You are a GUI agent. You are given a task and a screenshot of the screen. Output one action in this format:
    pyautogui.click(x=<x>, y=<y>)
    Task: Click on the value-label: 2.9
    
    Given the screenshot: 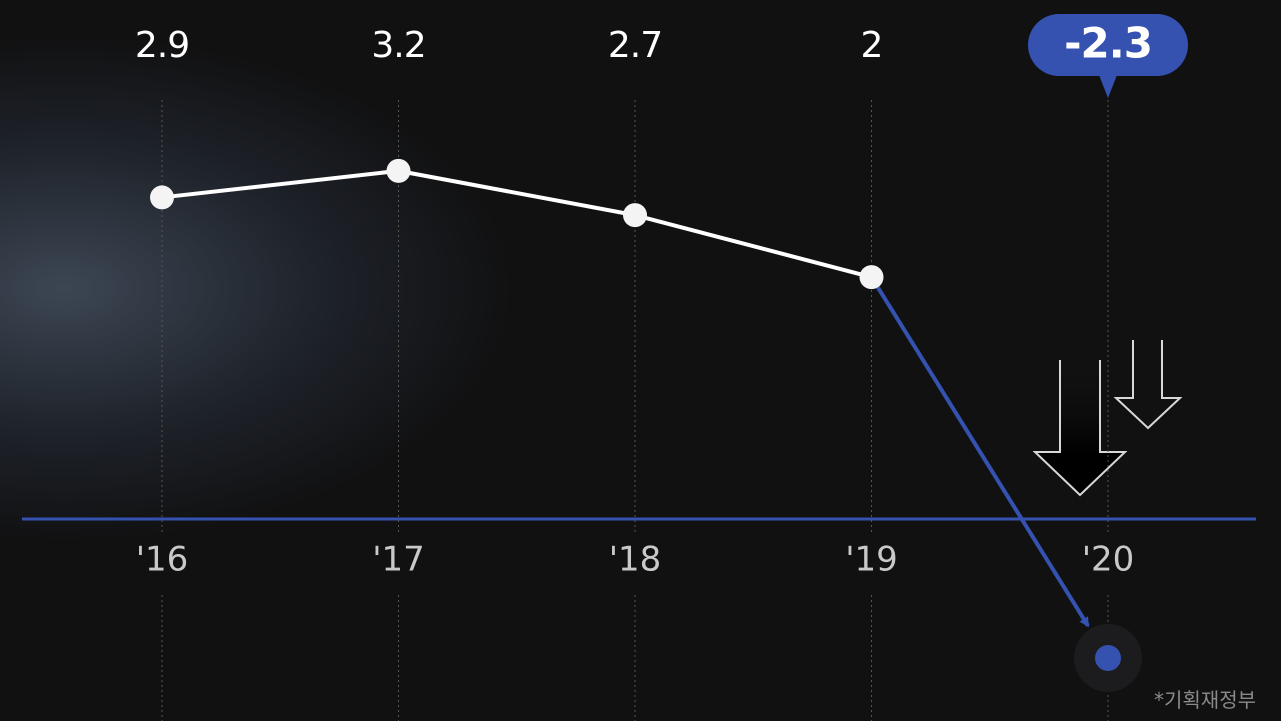 What is the action you would take?
    pyautogui.click(x=162, y=45)
    